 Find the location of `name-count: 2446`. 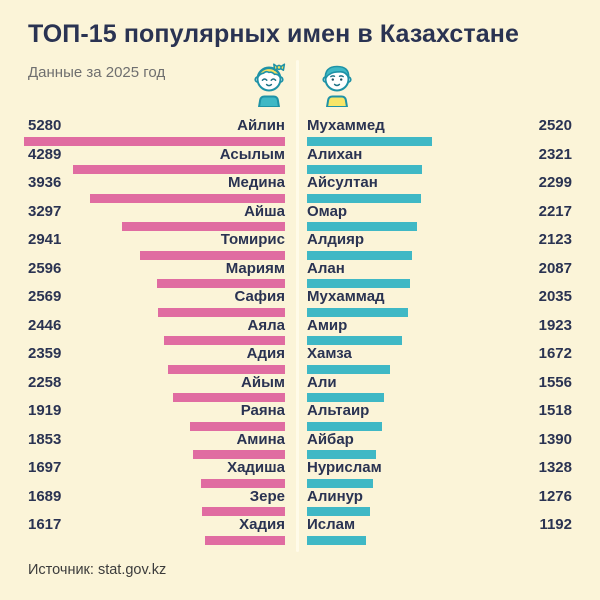

name-count: 2446 is located at coordinates (45, 325).